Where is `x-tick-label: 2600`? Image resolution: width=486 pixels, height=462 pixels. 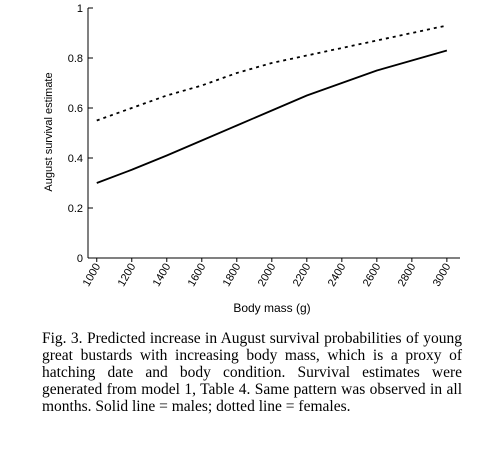 x-tick-label: 2600 is located at coordinates (372, 275).